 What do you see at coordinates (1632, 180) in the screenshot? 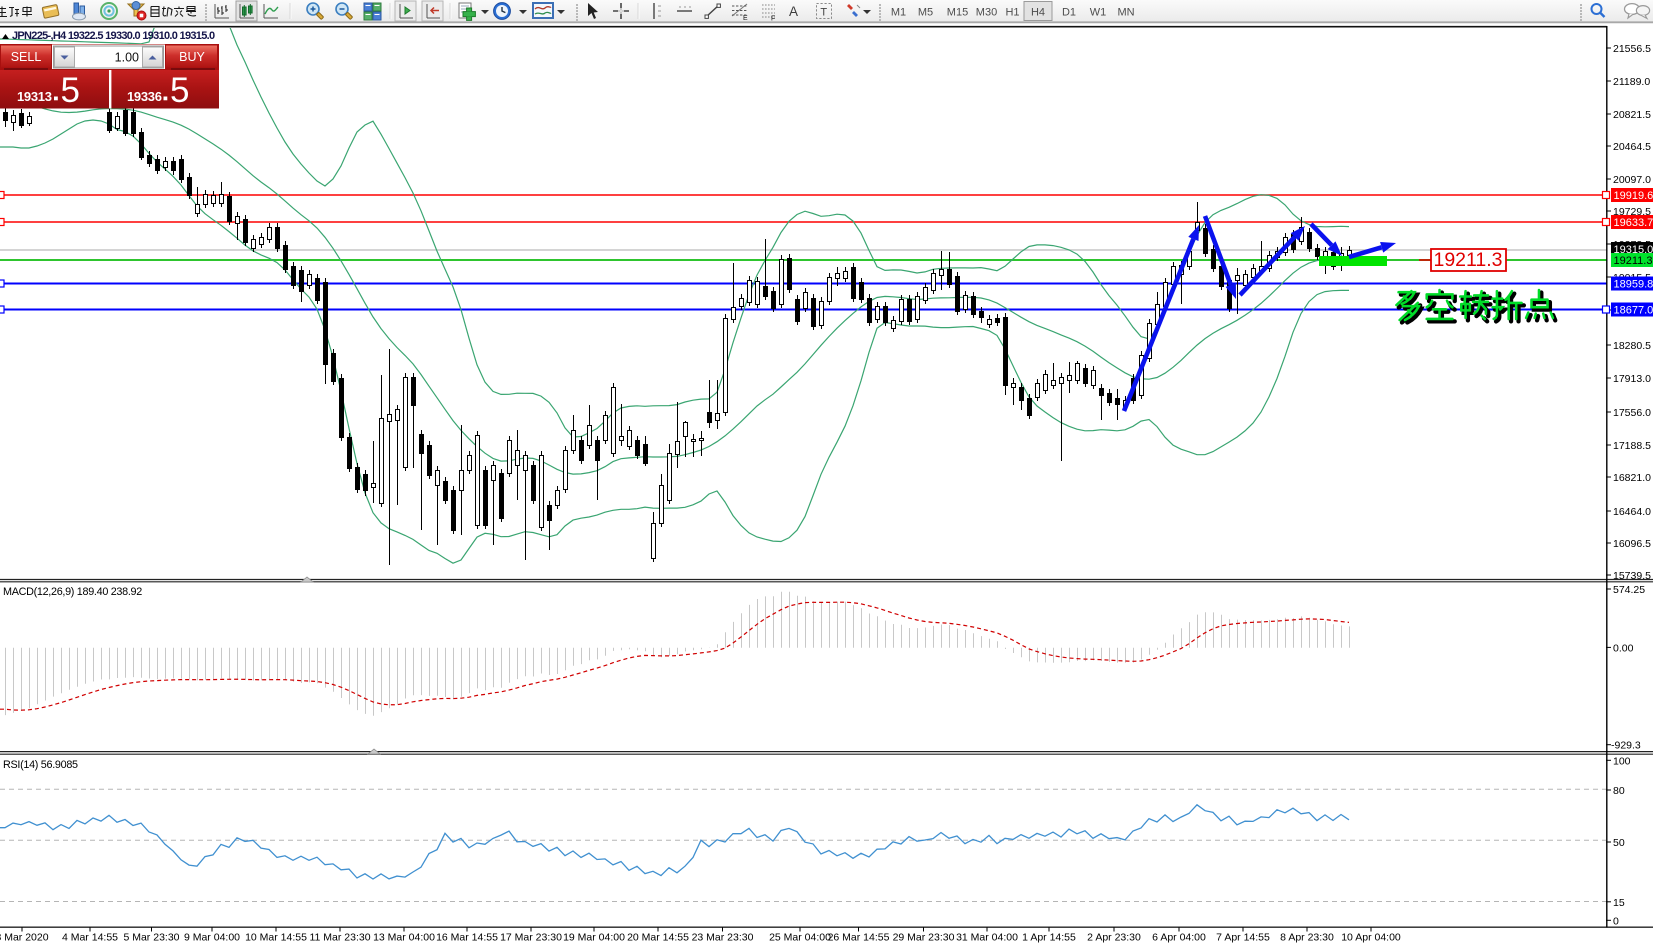
I see `svg-text: 20097.0` at bounding box center [1632, 180].